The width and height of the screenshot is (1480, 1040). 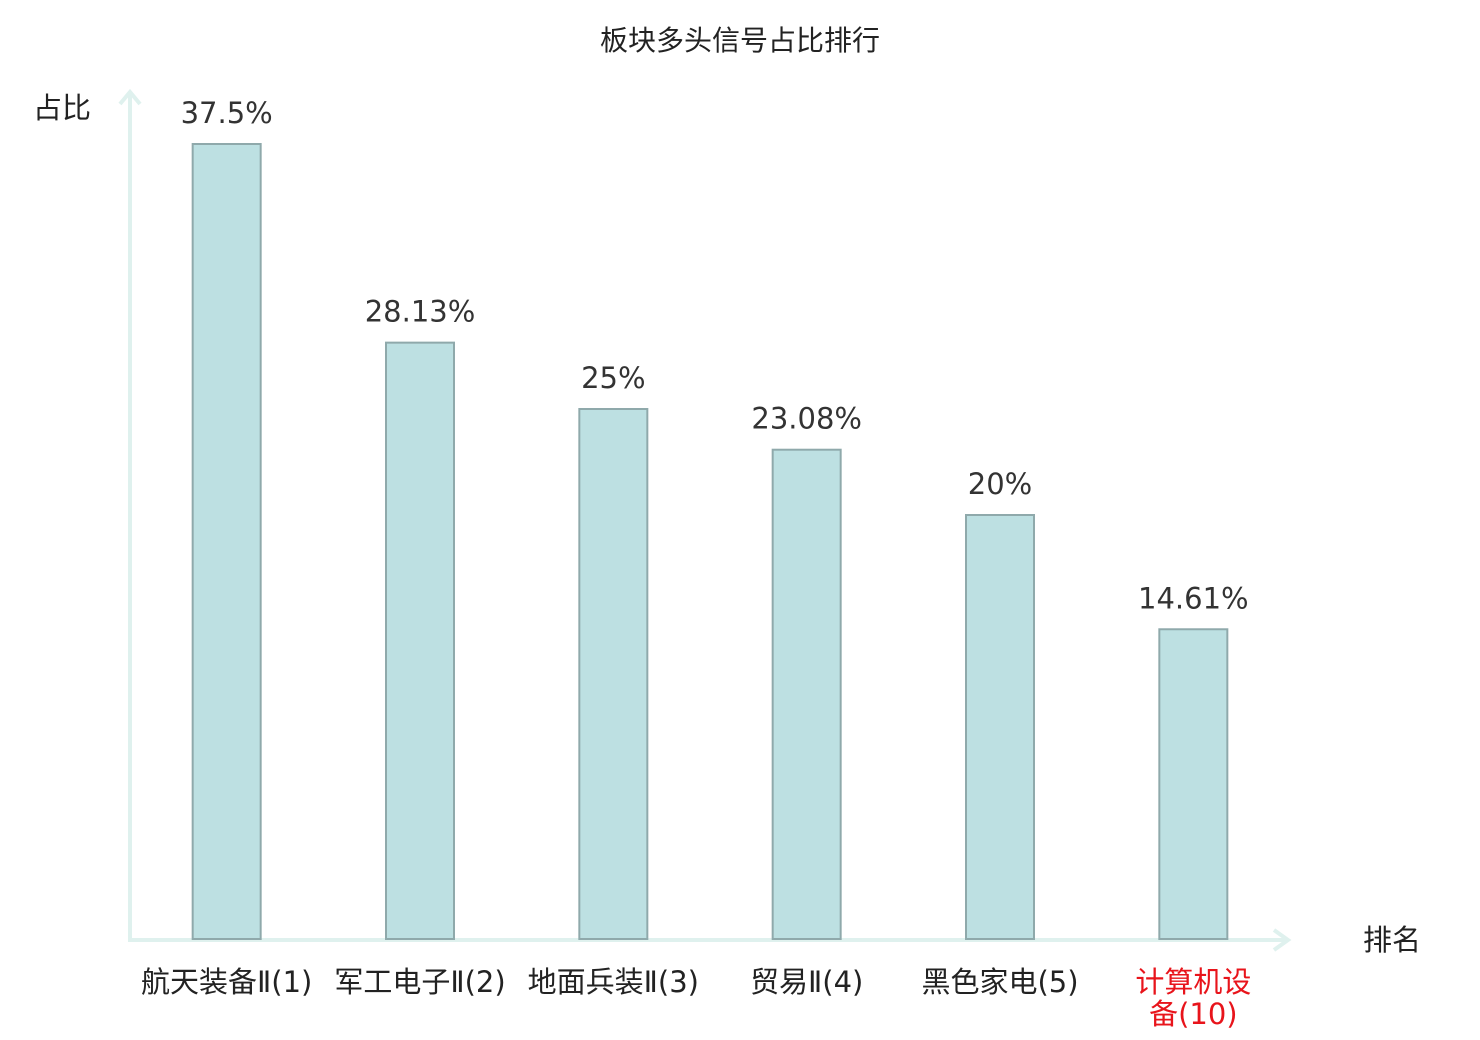 I want to click on x-tick-label: 军工电子Ⅱ(2), so click(x=419, y=982).